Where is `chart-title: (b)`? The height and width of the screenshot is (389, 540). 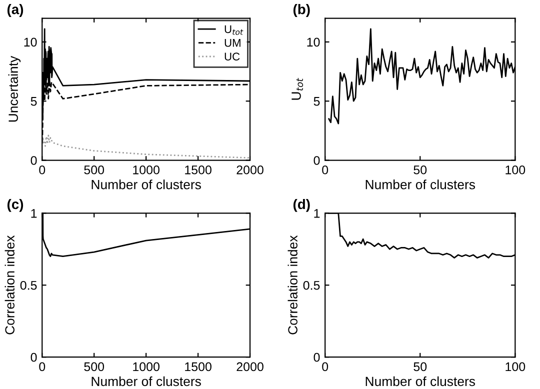 chart-title: (b) is located at coordinates (301, 10).